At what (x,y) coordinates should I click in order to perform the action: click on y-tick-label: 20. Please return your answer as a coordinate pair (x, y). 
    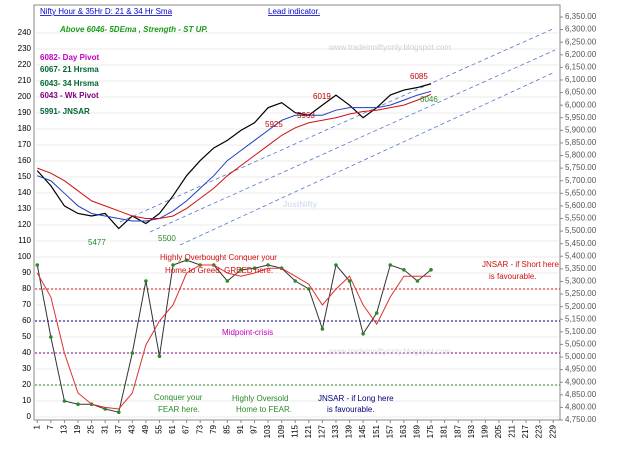
    Looking at the image, I should click on (26, 384).